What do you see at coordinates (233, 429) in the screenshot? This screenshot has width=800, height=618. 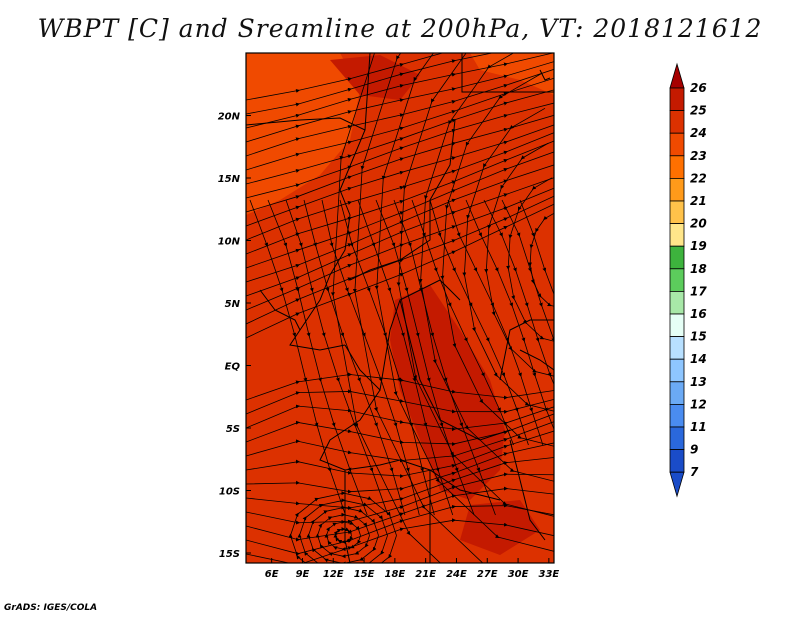 I see `y-tick-label: 5S` at bounding box center [233, 429].